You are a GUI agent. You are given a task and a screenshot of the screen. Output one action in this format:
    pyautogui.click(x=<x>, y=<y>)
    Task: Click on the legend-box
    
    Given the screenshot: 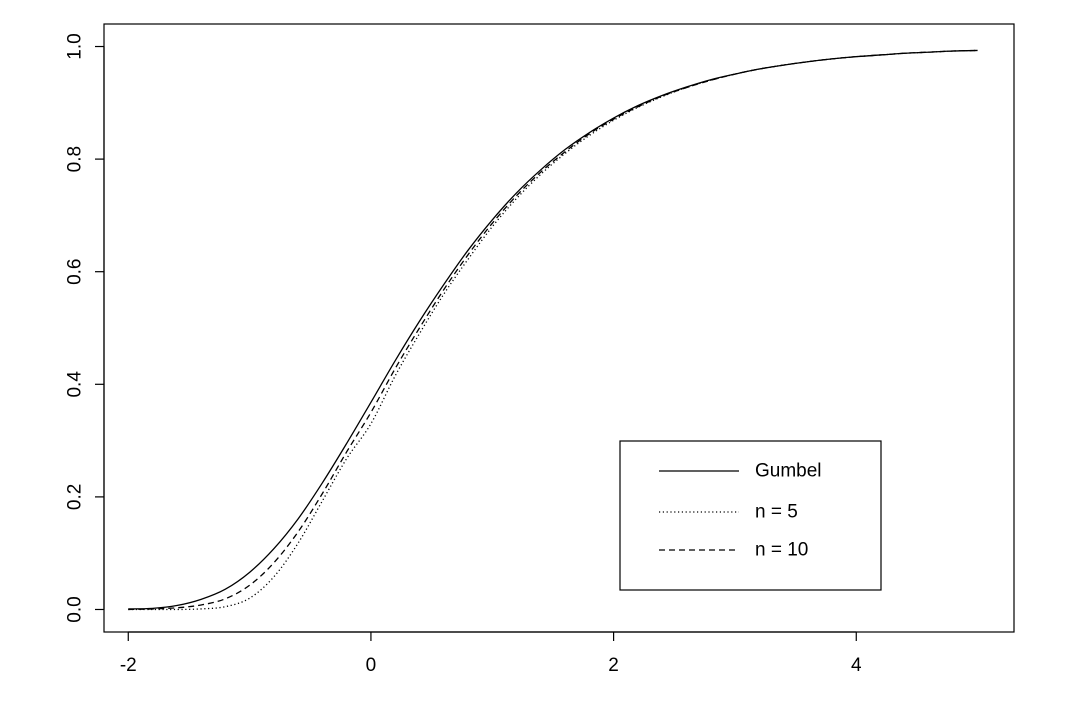 What is the action you would take?
    pyautogui.click(x=750, y=515)
    